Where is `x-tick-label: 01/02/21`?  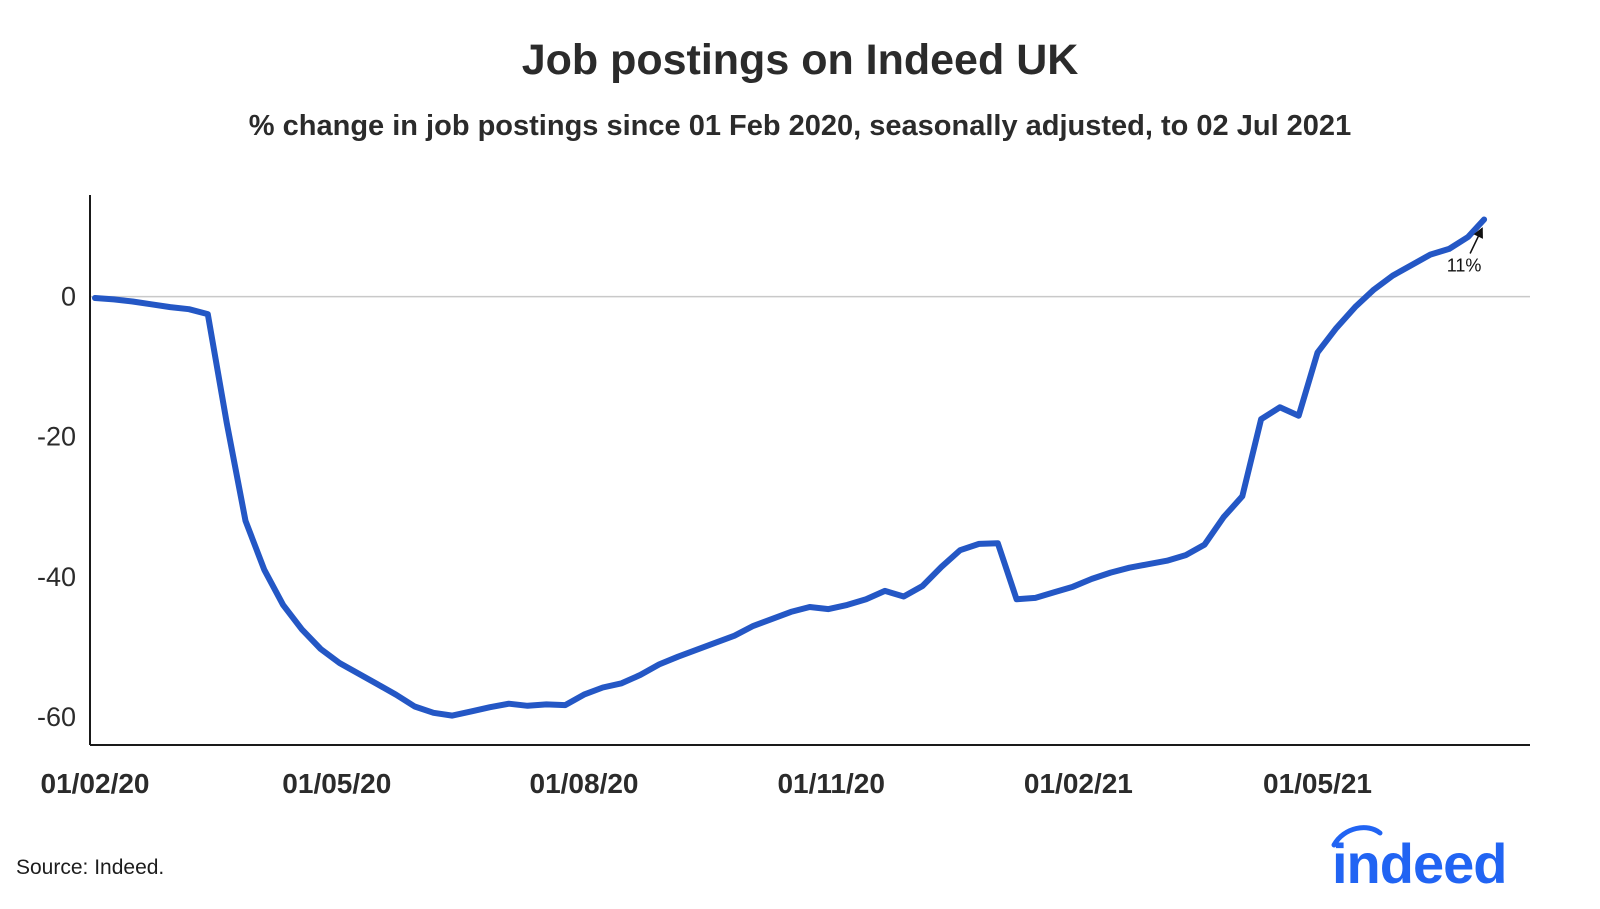
x-tick-label: 01/02/21 is located at coordinates (1078, 783).